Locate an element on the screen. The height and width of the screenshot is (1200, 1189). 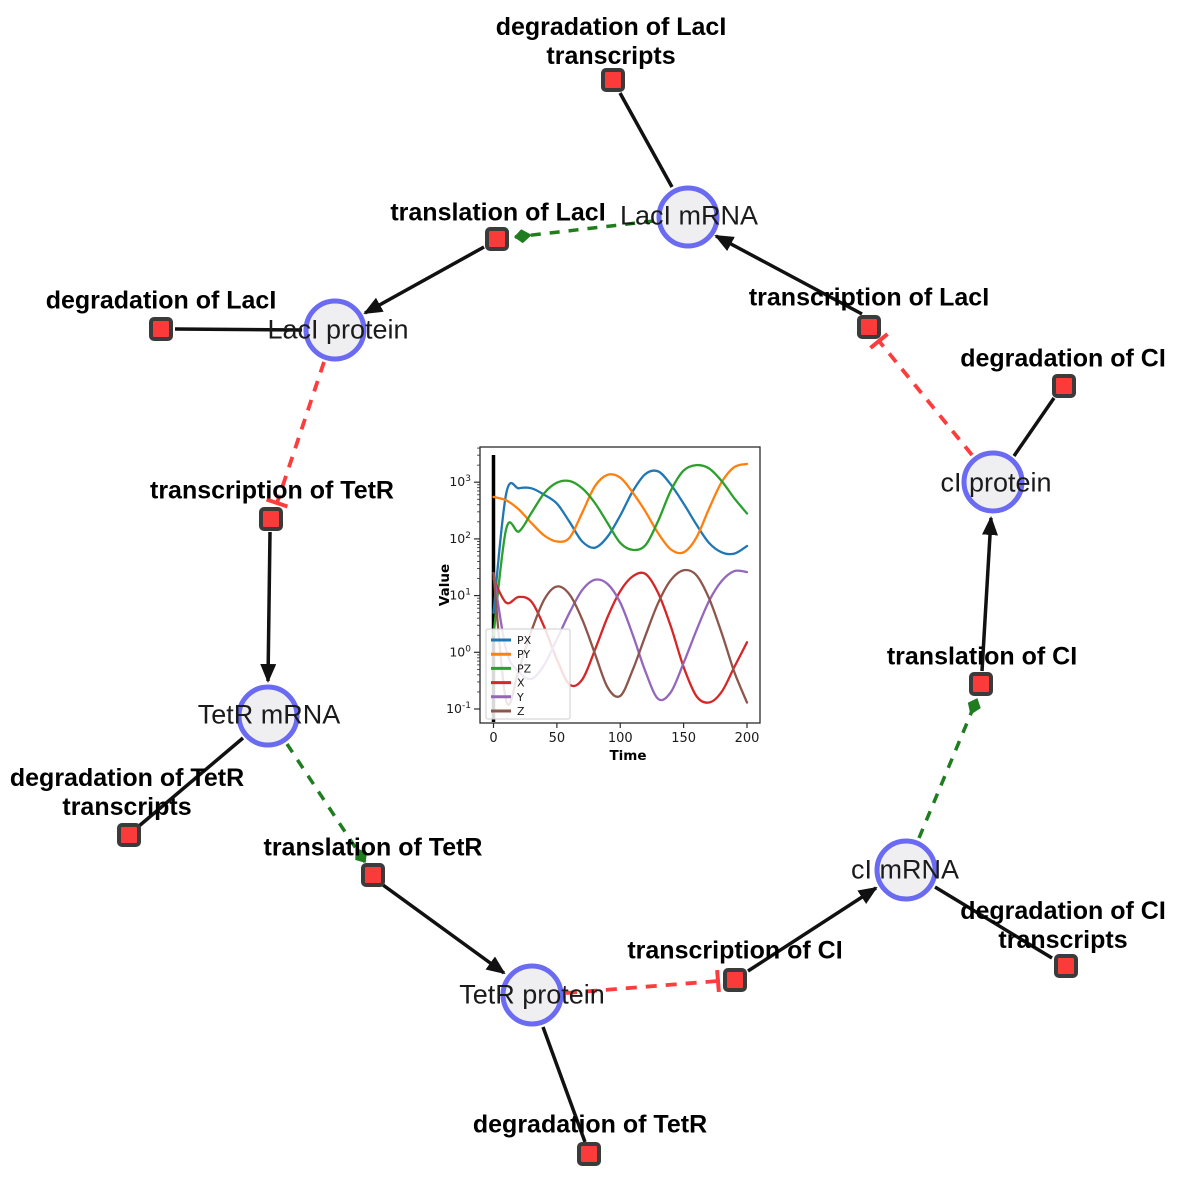
series-line-PX is located at coordinates (620, 541).